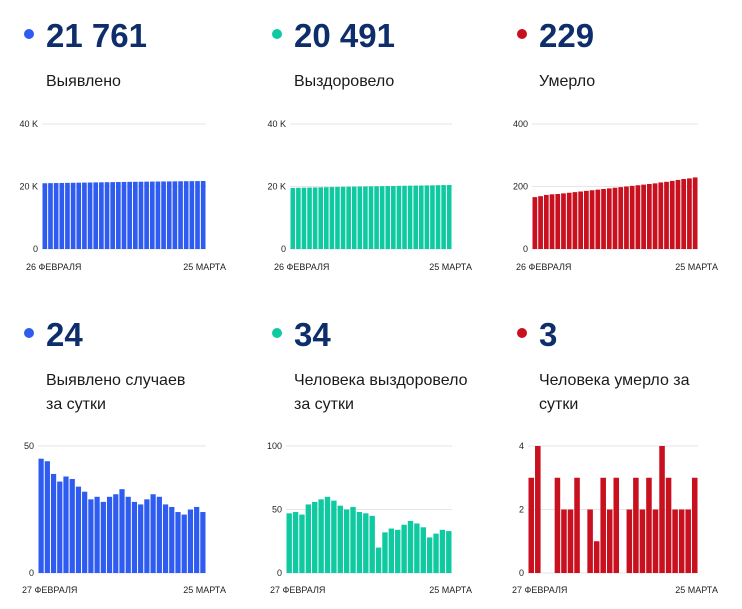  What do you see at coordinates (522, 333) in the screenshot?
I see `red-dot-icon` at bounding box center [522, 333].